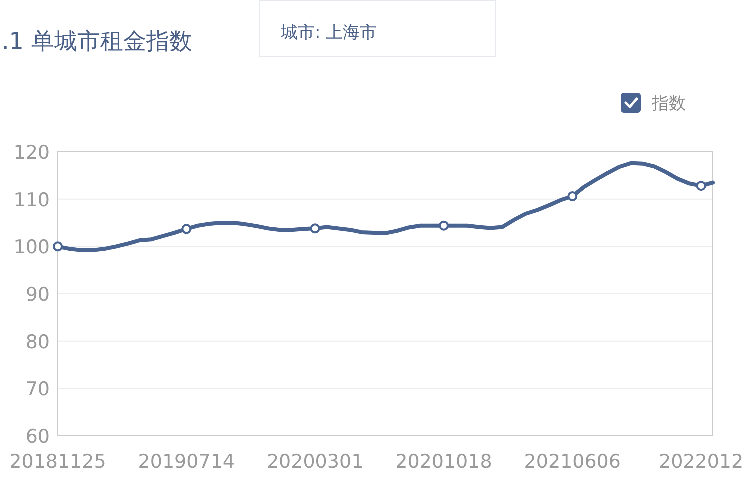 This screenshot has width=750, height=488. I want to click on y-tick-label: 60, so click(38, 437).